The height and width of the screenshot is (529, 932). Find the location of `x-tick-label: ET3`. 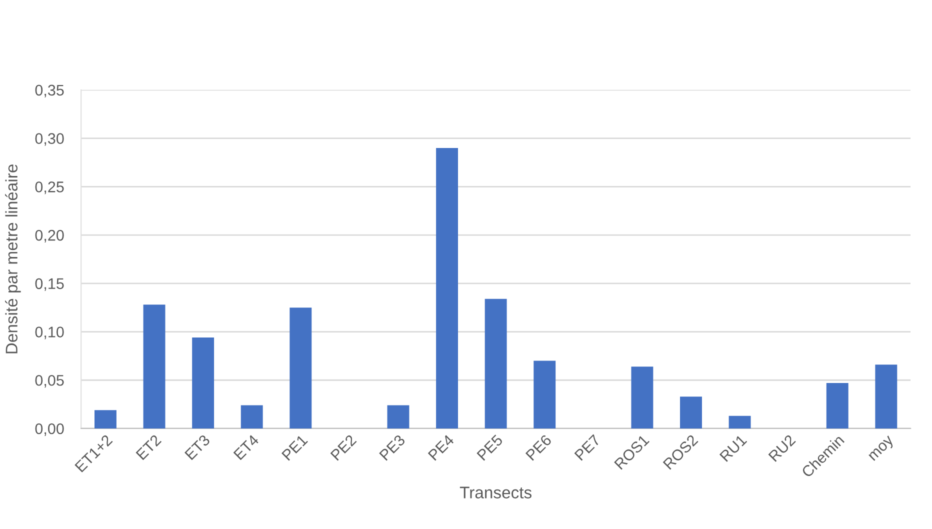

x-tick-label: ET3 is located at coordinates (197, 447).